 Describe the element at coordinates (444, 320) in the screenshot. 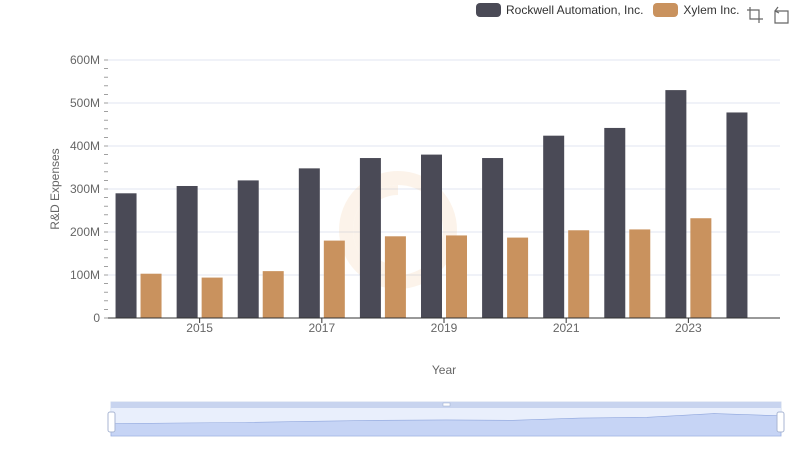

I see `x-tick-marks` at that location.